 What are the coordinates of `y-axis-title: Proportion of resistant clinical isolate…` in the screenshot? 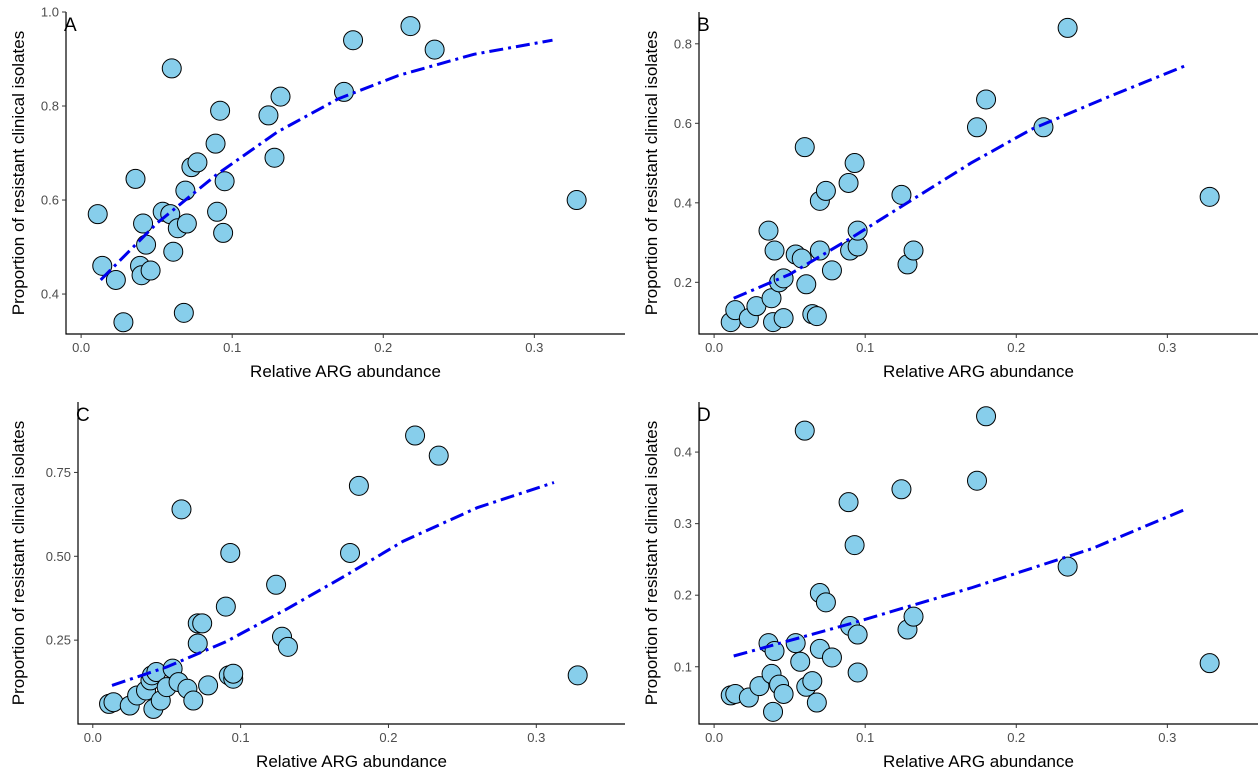 It's located at (18, 173).